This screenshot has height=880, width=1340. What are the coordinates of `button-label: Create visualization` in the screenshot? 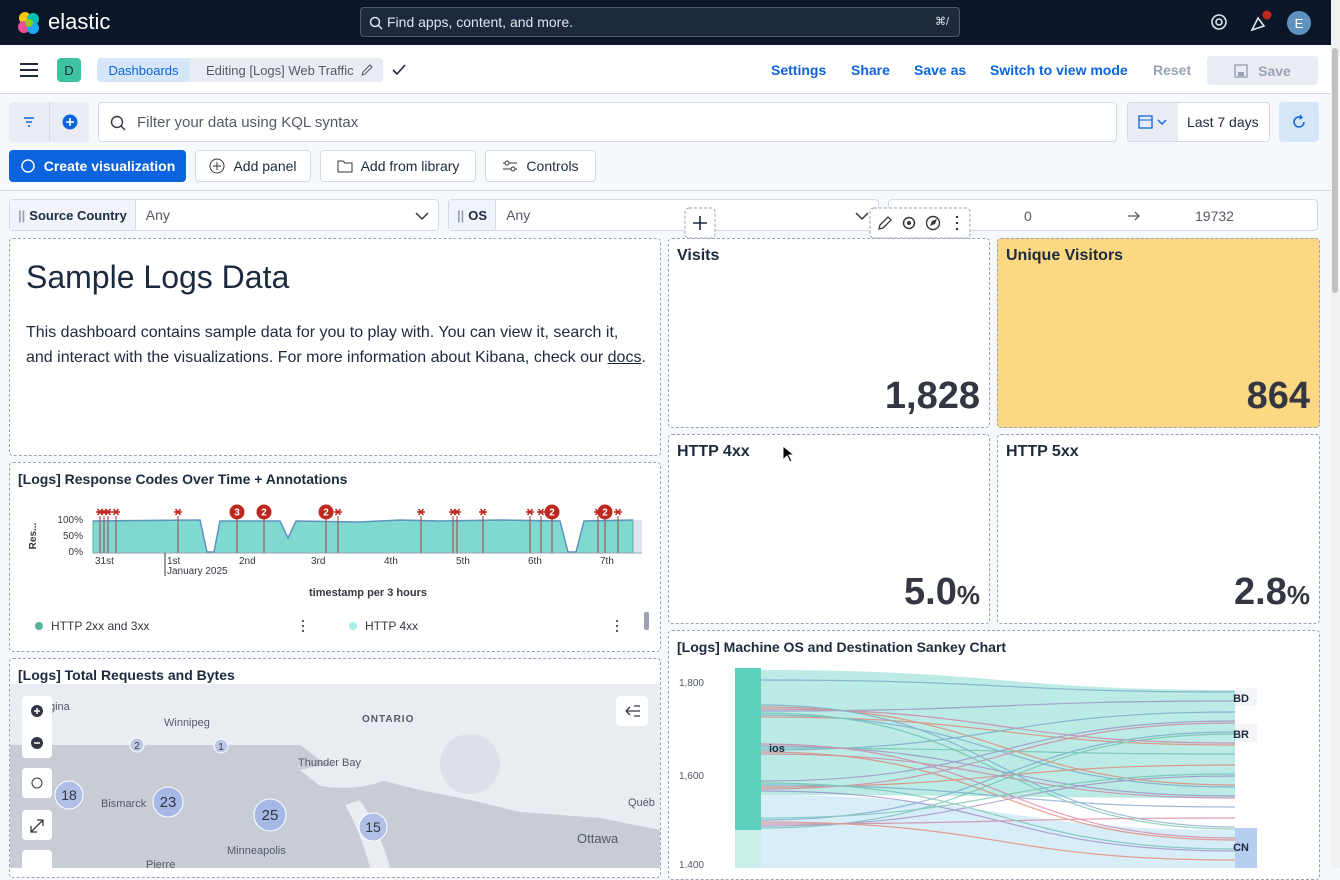 It's located at (109, 166).